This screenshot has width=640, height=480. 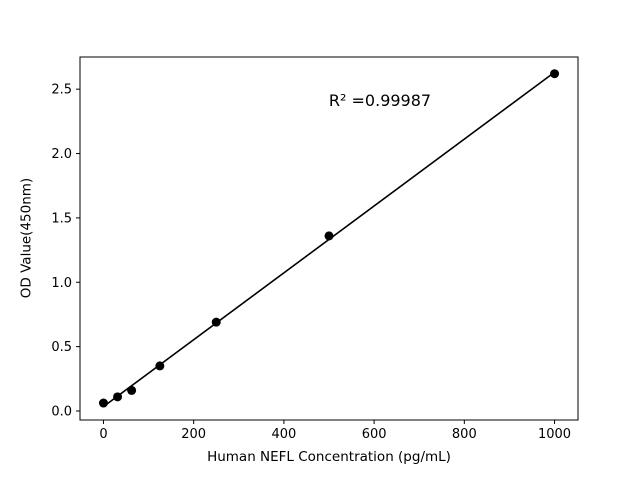 I want to click on r-squared-annotation: R² =0.99987, so click(x=380, y=100).